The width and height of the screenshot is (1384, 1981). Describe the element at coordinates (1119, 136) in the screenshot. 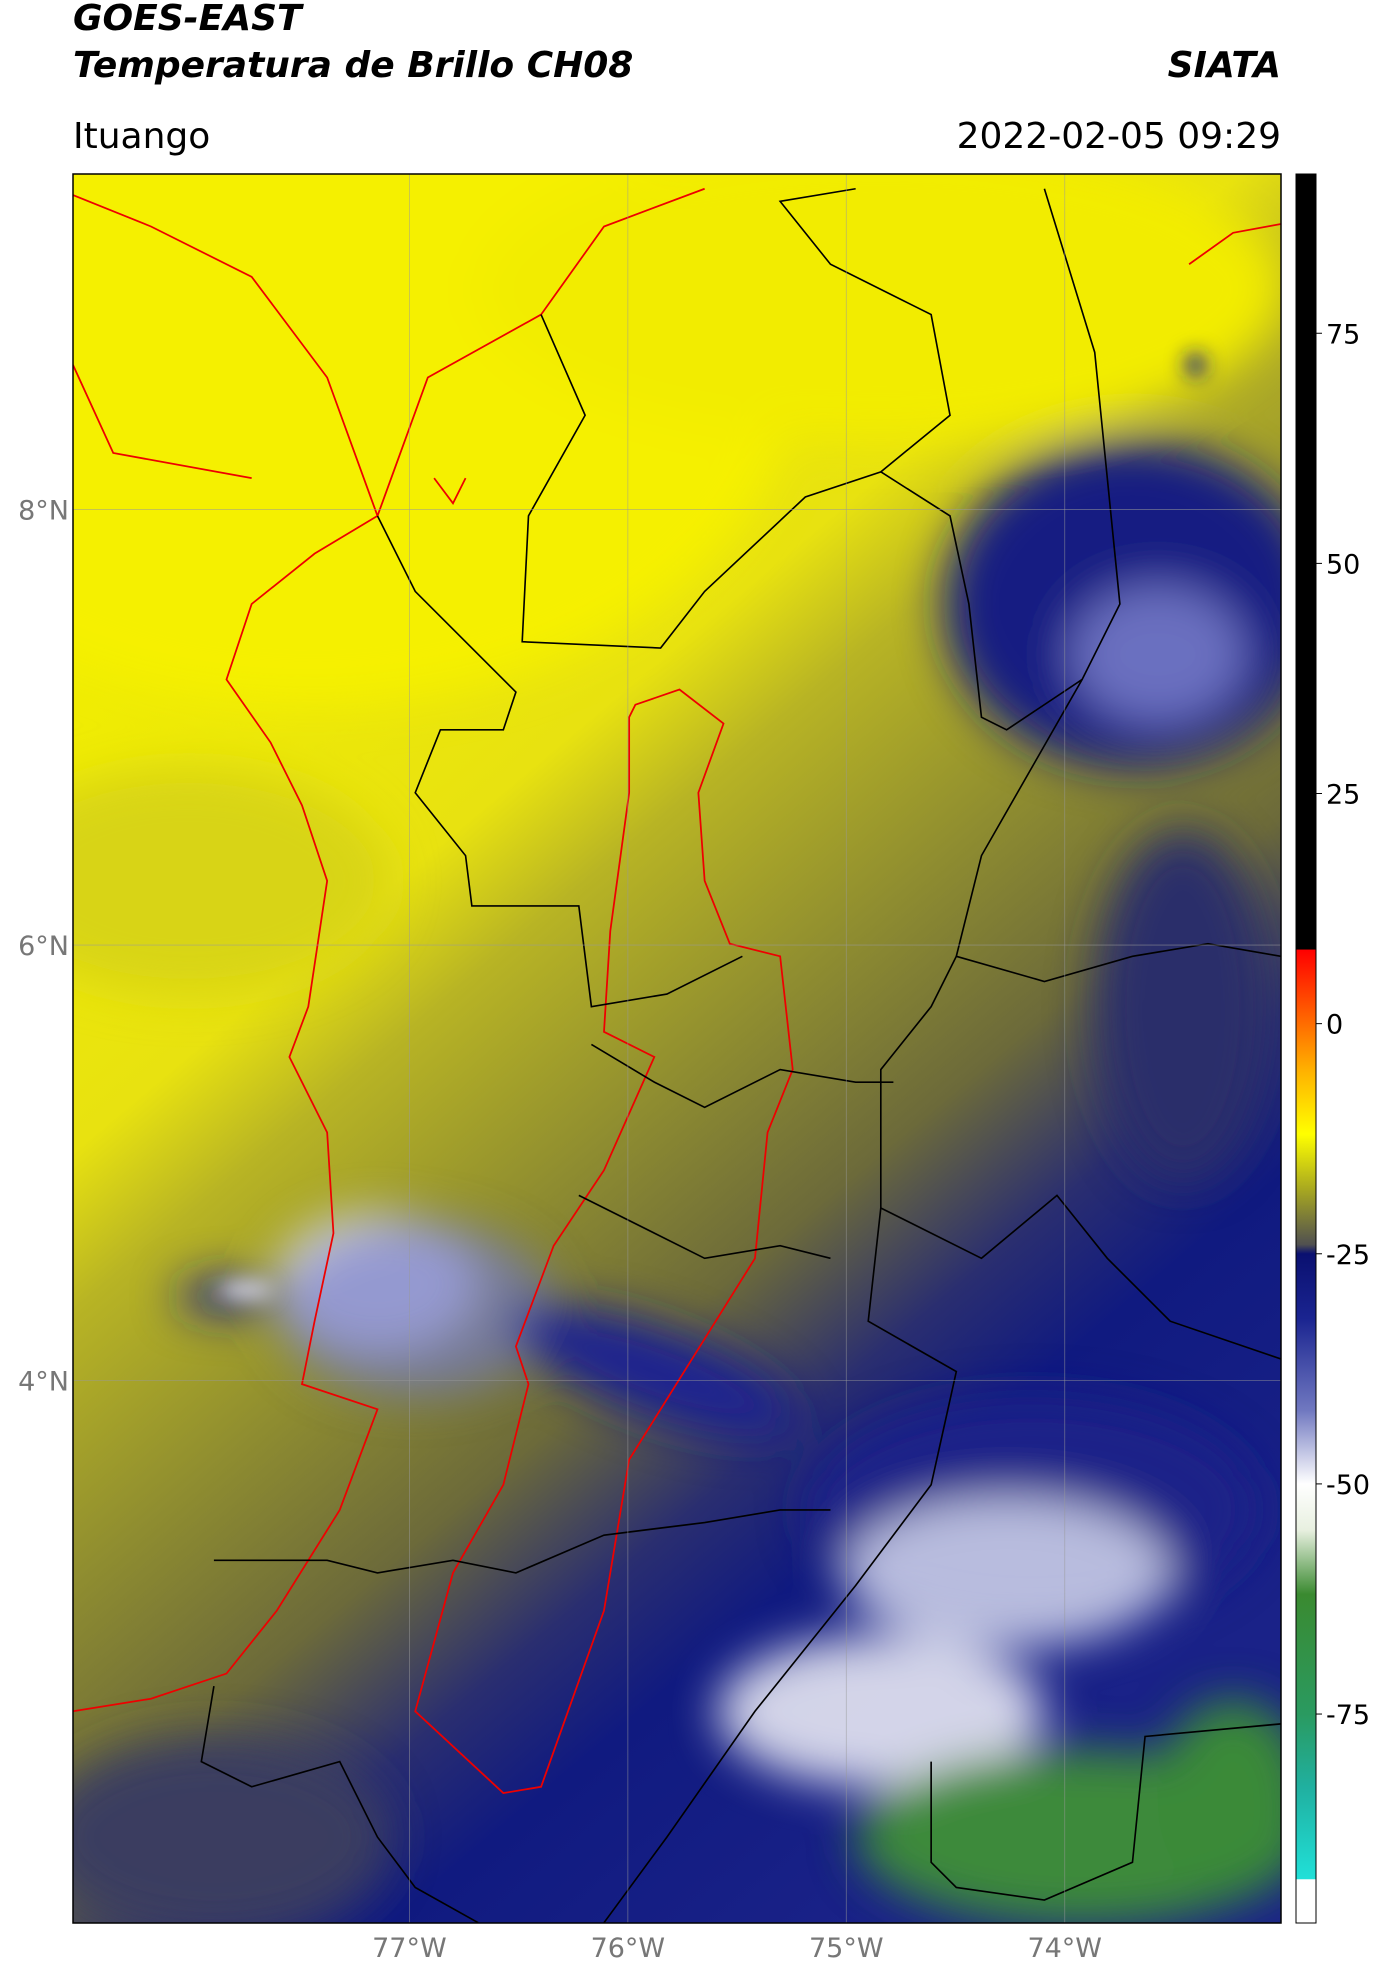

I see `datetime: 2022-02-05 09:29` at that location.